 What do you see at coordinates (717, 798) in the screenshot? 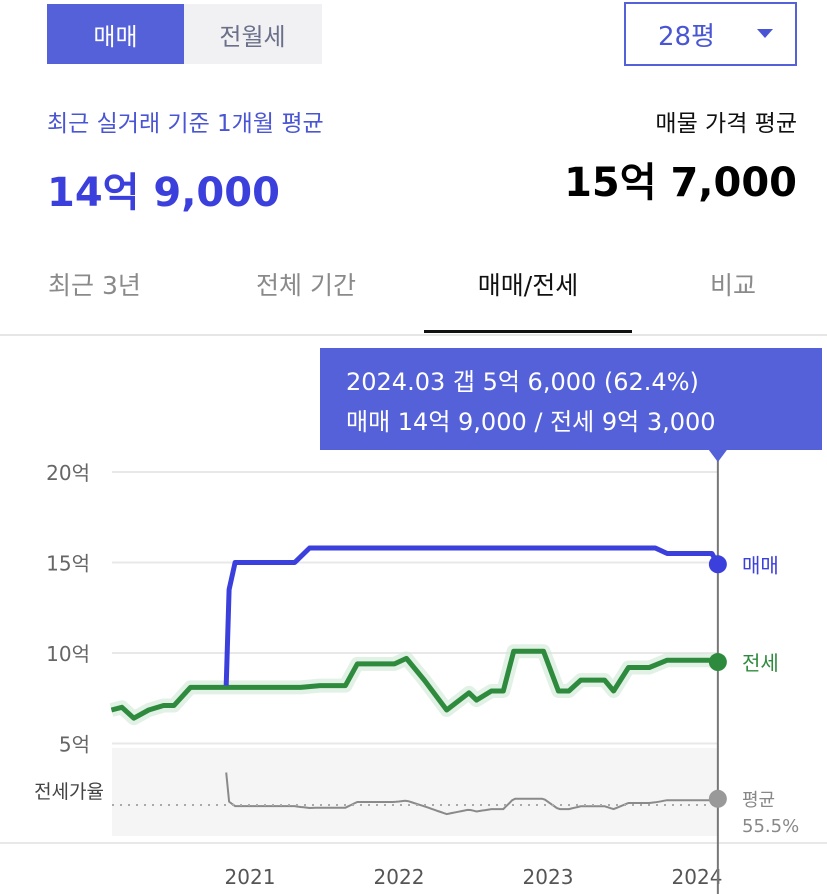
I see `ratio-end-dot` at bounding box center [717, 798].